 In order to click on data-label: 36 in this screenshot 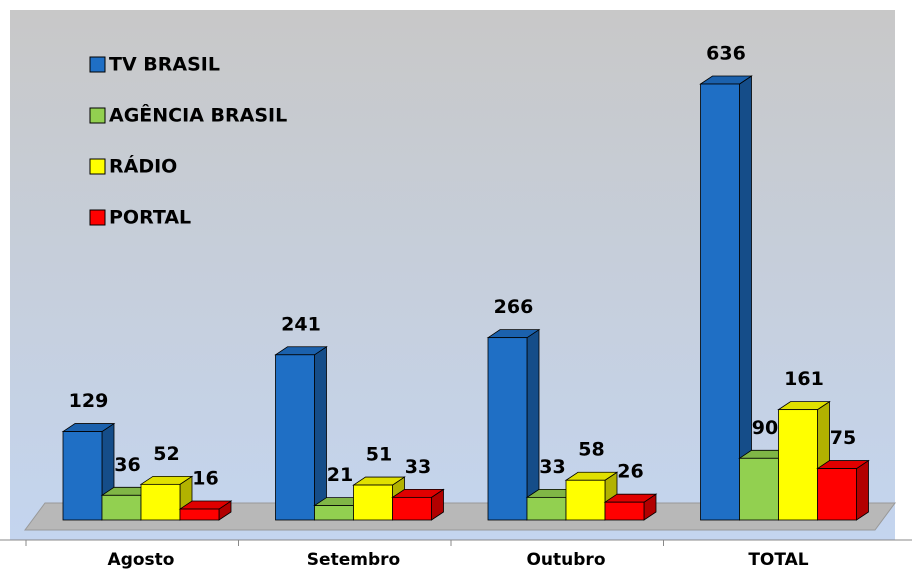, I will do `click(127, 465)`.